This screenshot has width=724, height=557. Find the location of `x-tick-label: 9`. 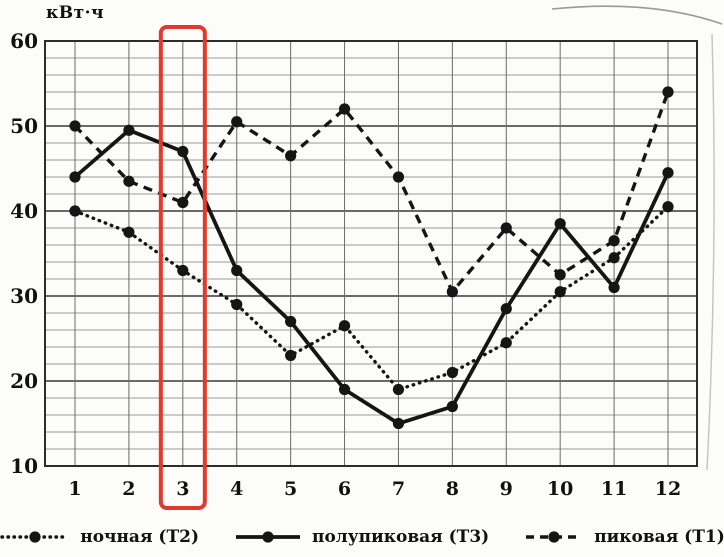

x-tick-label: 9 is located at coordinates (506, 489).